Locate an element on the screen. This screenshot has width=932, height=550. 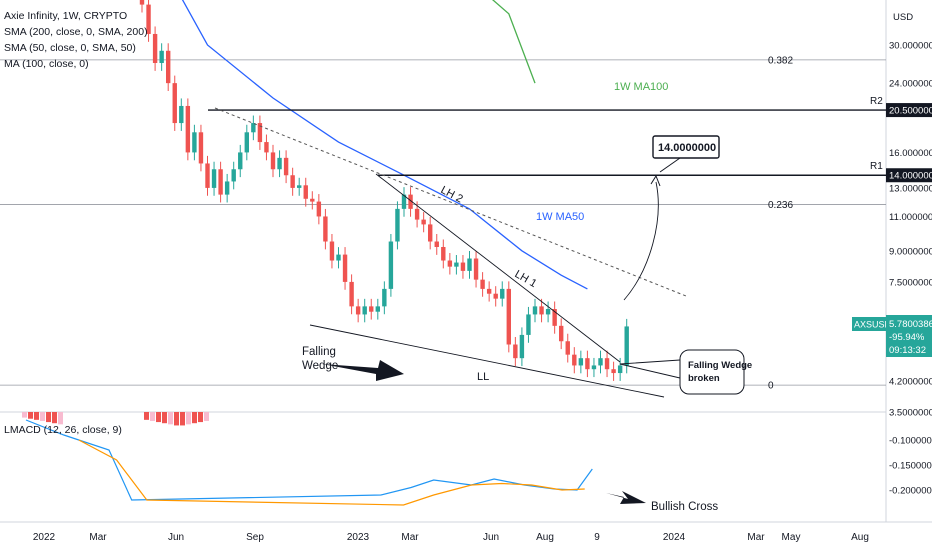
time-tick-label: 2024 is located at coordinates (674, 537).